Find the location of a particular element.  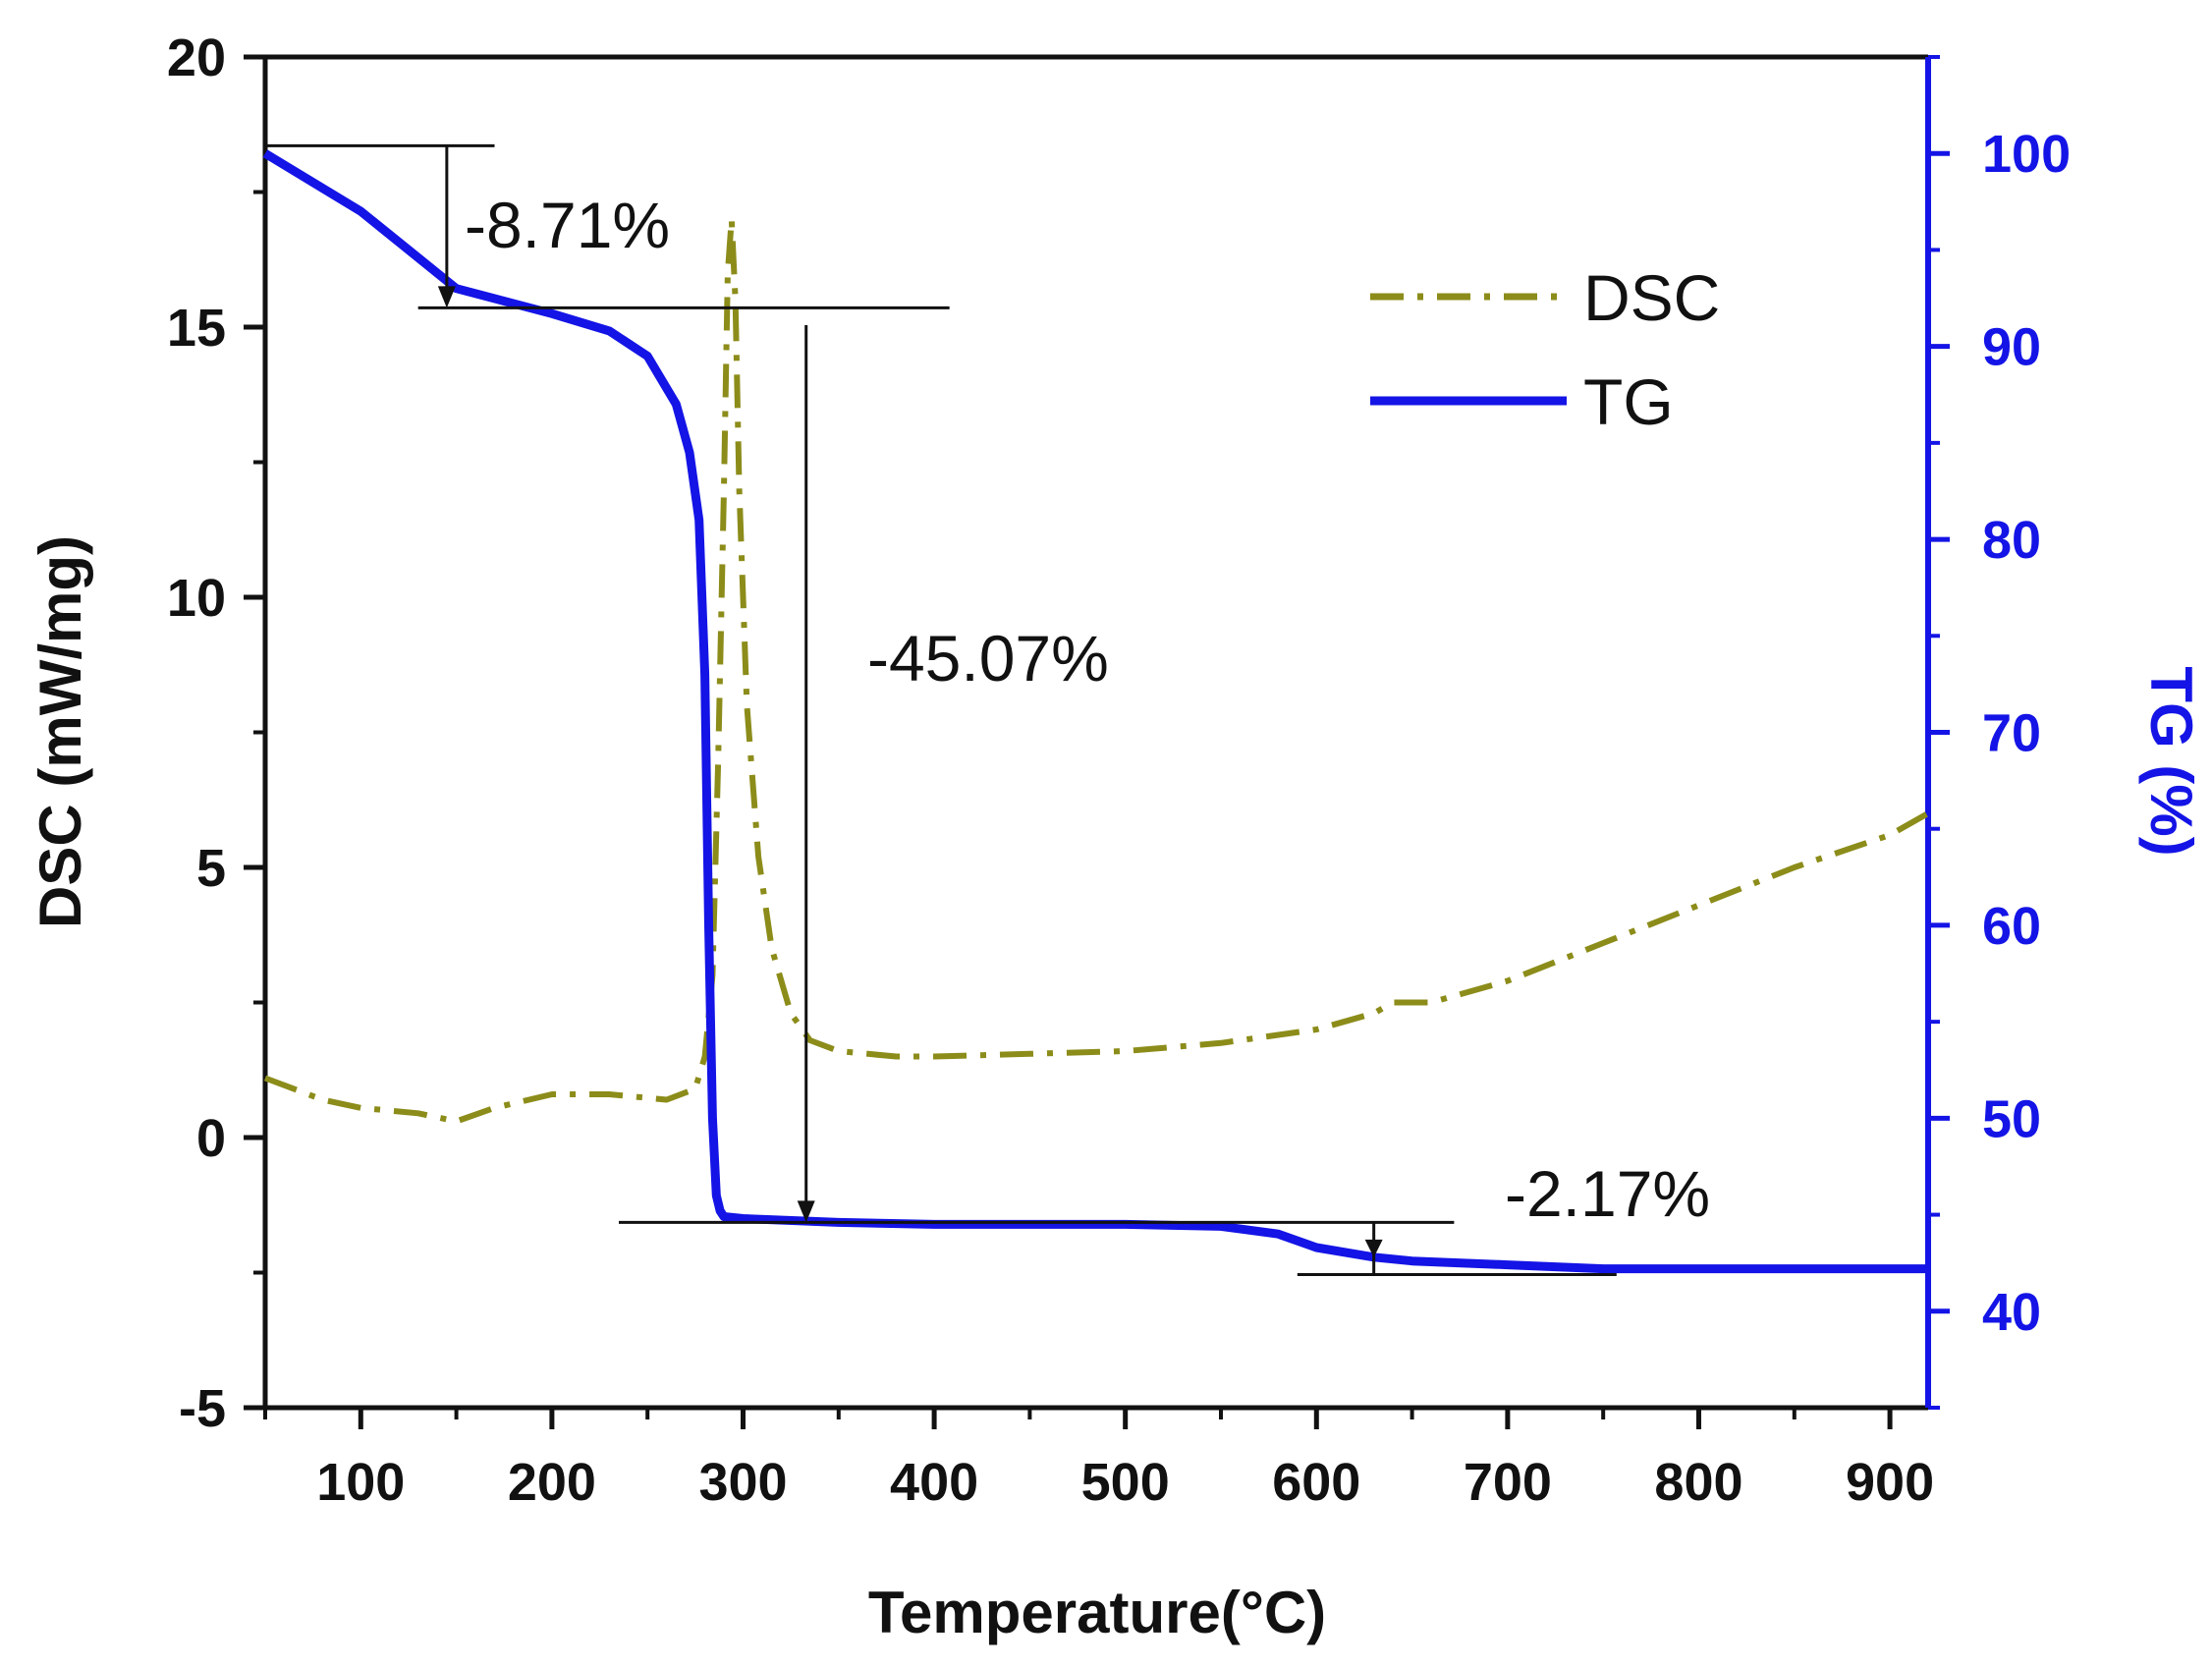

left-axis-title: DSC (mW/mg) is located at coordinates (60, 732).